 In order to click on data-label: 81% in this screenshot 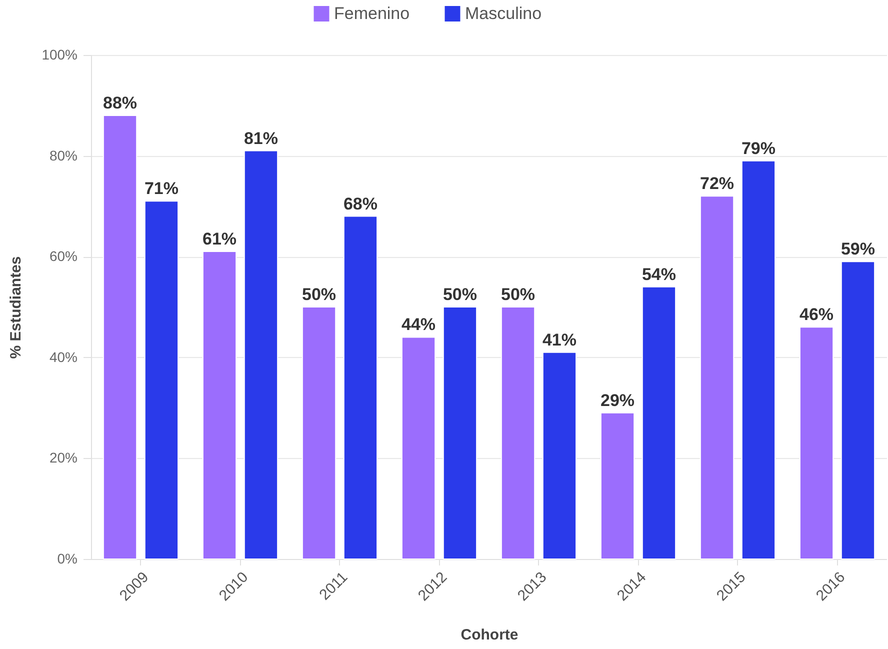, I will do `click(261, 138)`.